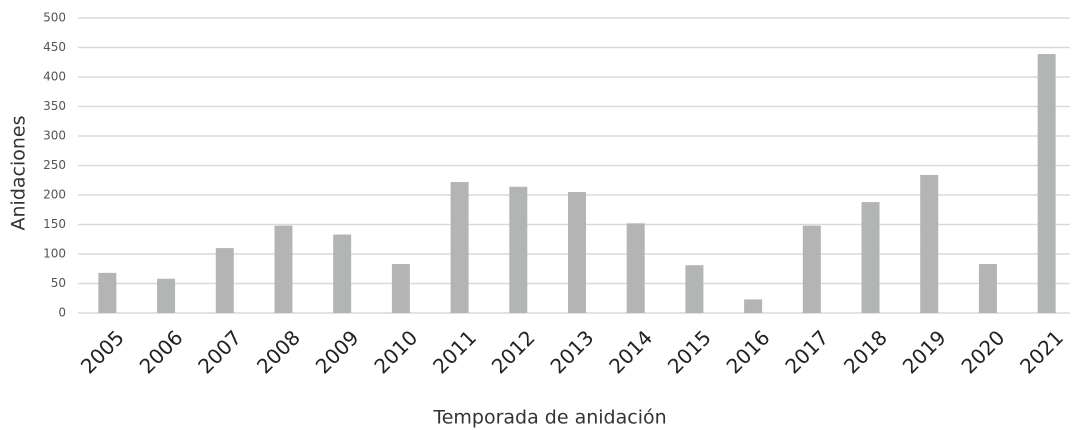  Describe the element at coordinates (748, 351) in the screenshot. I see `x-tick-label: 2016` at that location.